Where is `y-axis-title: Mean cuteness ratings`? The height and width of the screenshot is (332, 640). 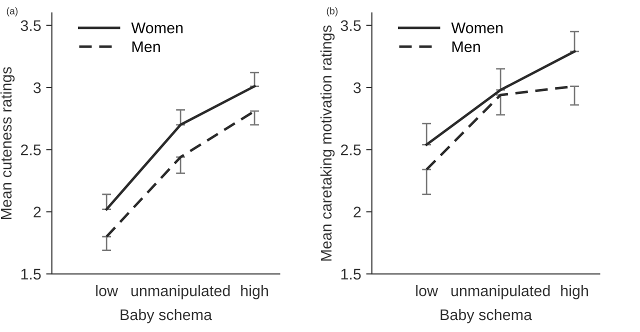 y-axis-title: Mean cuteness ratings is located at coordinates (7, 143).